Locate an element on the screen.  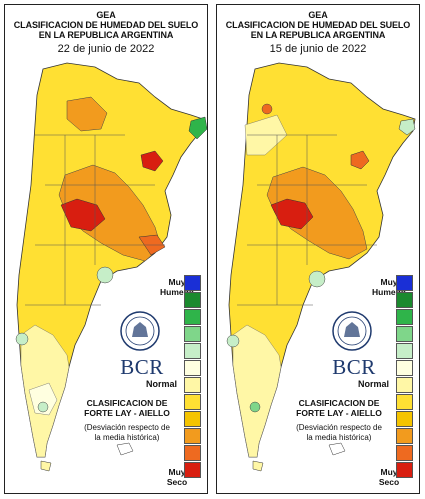
patagonia-normal-region is located at coordinates (257, 391).